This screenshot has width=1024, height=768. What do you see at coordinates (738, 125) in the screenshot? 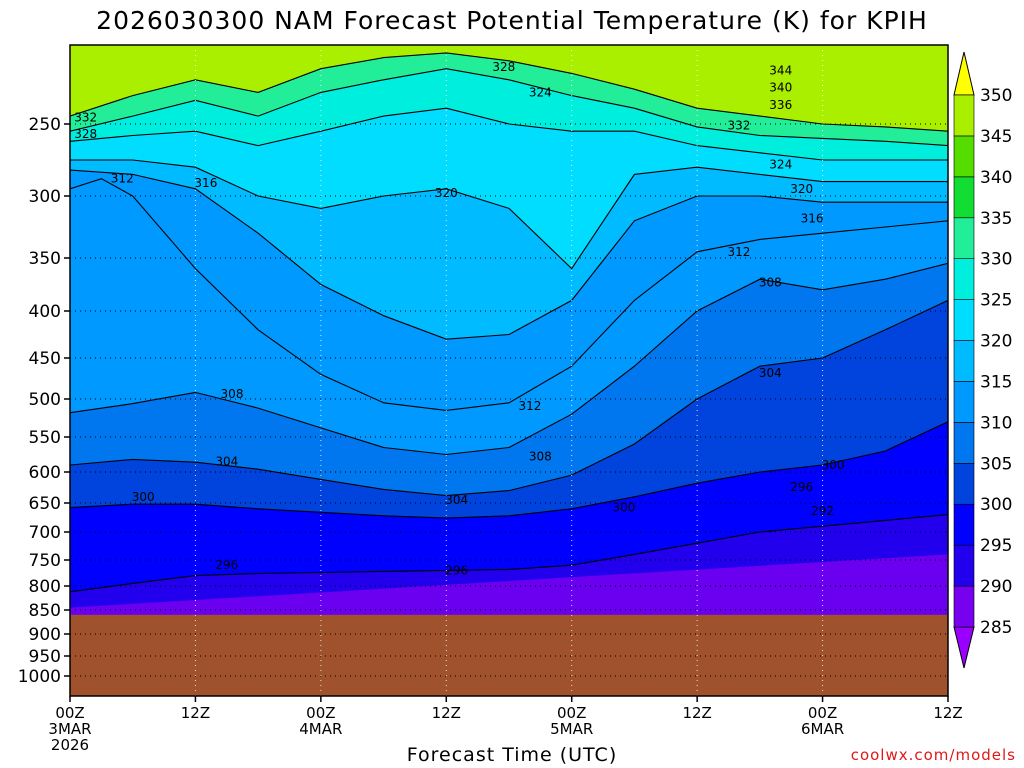
I see `contour-label: 332` at bounding box center [738, 125].